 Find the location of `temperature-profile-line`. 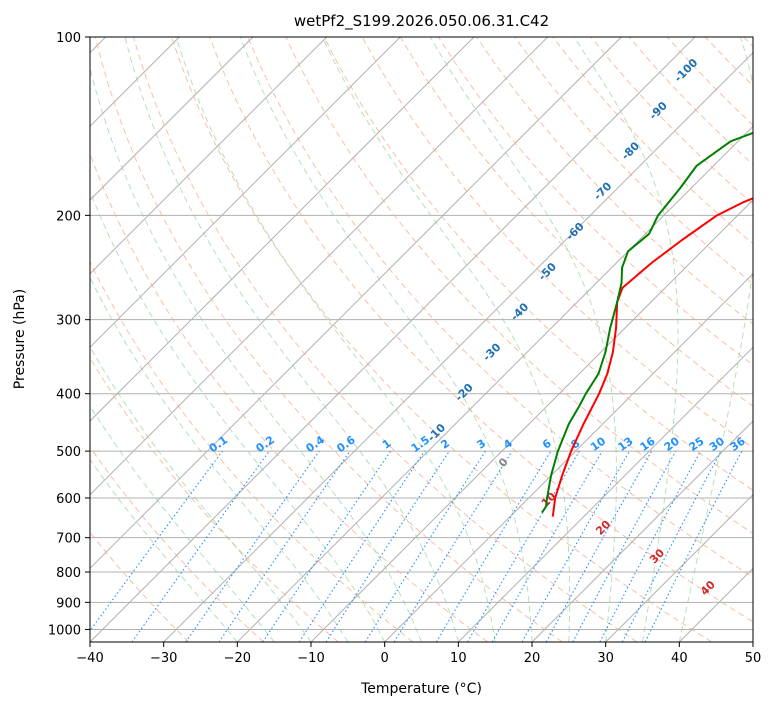

temperature-profile-line is located at coordinates (652, 357).